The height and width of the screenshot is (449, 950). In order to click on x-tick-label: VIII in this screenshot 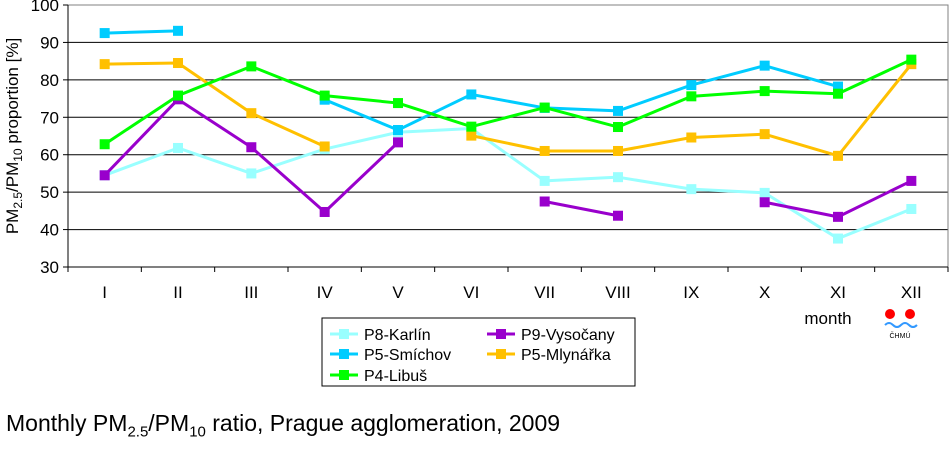, I will do `click(618, 292)`.